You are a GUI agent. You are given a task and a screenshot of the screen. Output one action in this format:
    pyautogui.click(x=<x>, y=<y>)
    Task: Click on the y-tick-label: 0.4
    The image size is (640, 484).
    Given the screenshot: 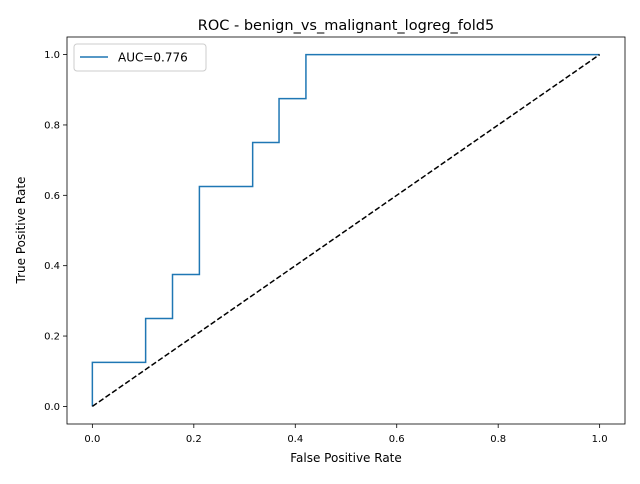 What is the action you would take?
    pyautogui.click(x=52, y=266)
    